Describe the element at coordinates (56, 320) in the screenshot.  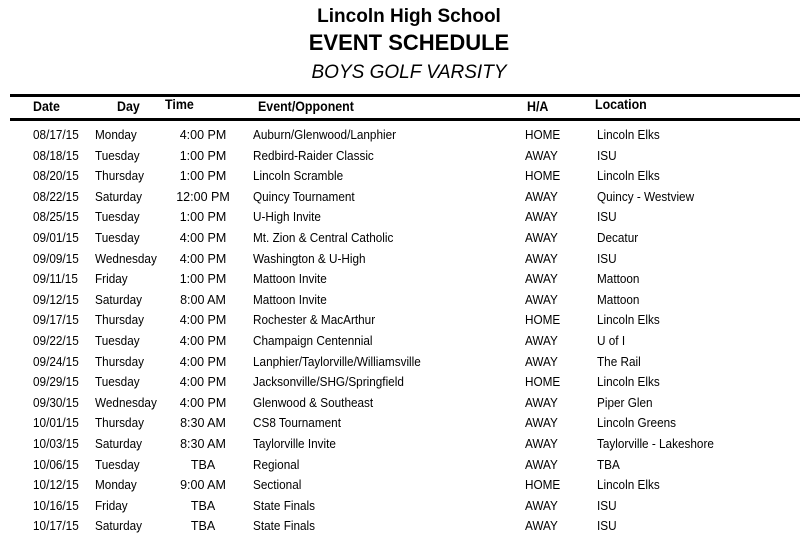
I see `date-cell: 09/17/15` at that location.